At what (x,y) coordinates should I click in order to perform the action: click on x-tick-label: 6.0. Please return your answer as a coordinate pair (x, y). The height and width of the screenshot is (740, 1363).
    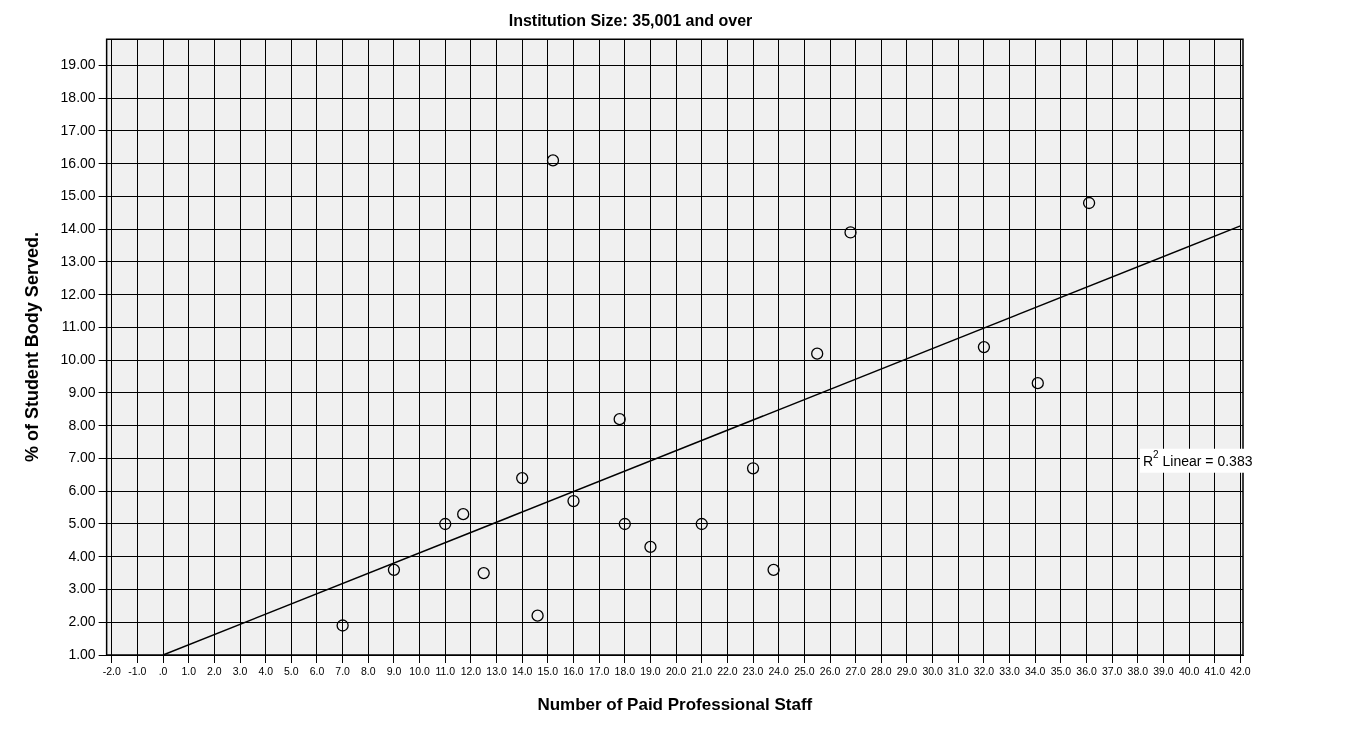
    Looking at the image, I should click on (317, 671).